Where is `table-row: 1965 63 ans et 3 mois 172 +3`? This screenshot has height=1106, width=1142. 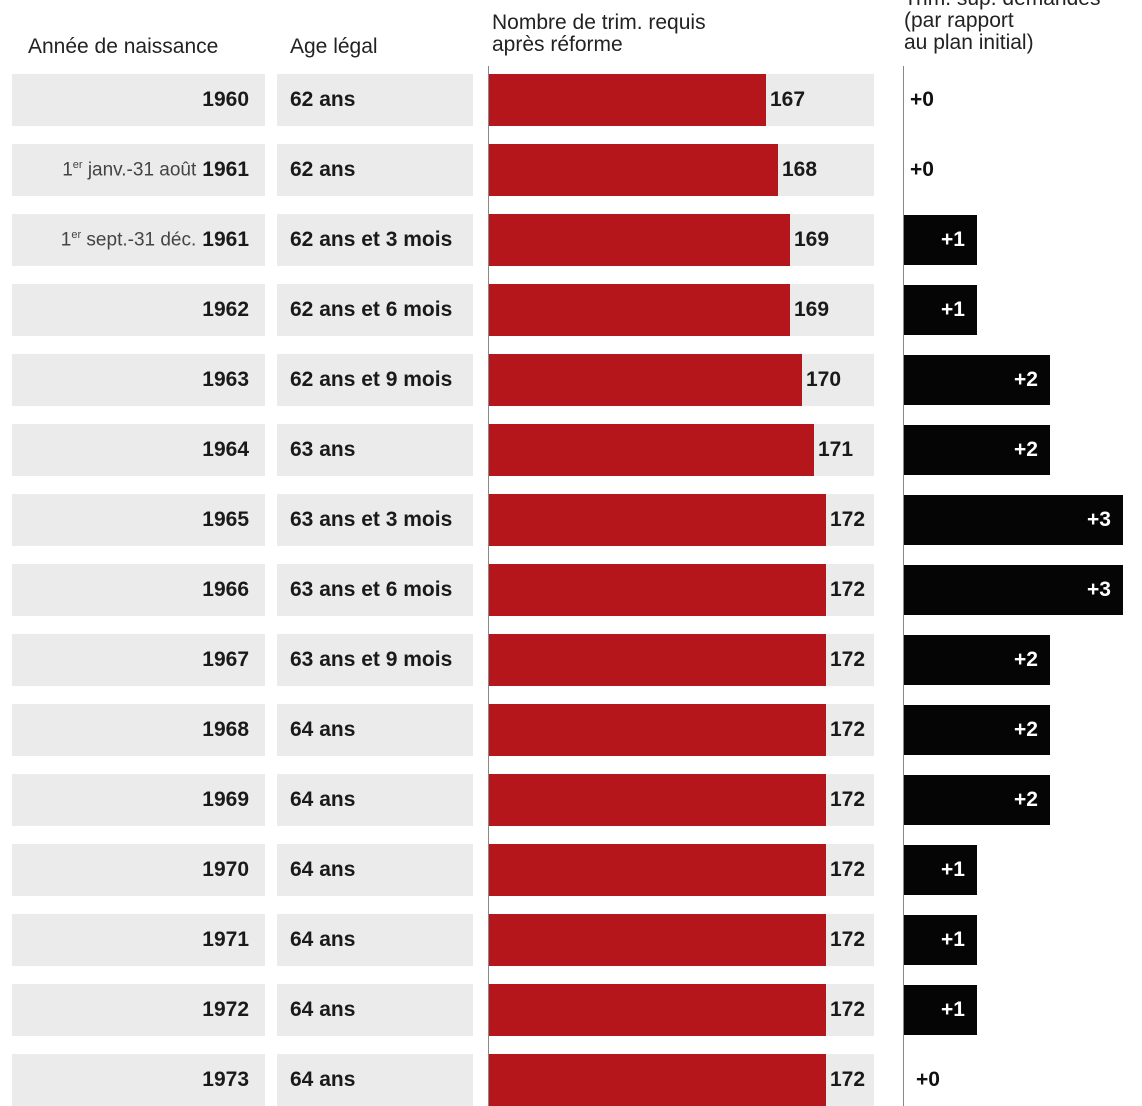 table-row: 1965 63 ans et 3 mois 172 +3 is located at coordinates (571, 520).